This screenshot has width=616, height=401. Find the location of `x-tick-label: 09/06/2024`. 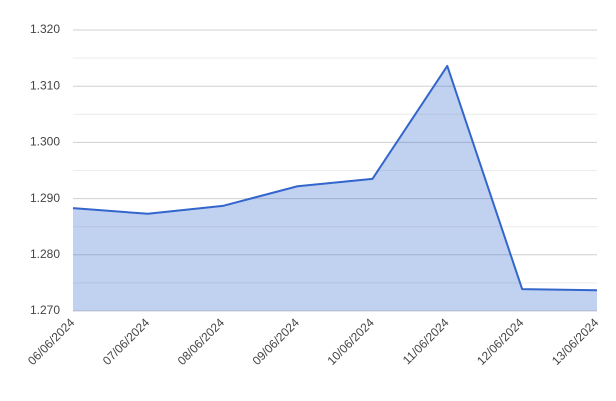

x-tick-label: 09/06/2024 is located at coordinates (276, 341).